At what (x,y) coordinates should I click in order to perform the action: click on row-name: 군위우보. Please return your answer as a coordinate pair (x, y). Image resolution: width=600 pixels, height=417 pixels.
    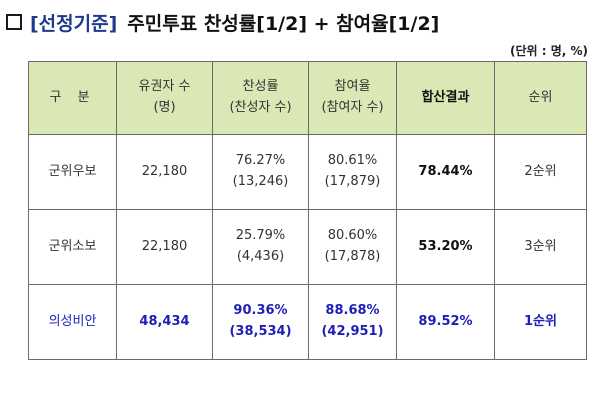
    Looking at the image, I should click on (72, 172).